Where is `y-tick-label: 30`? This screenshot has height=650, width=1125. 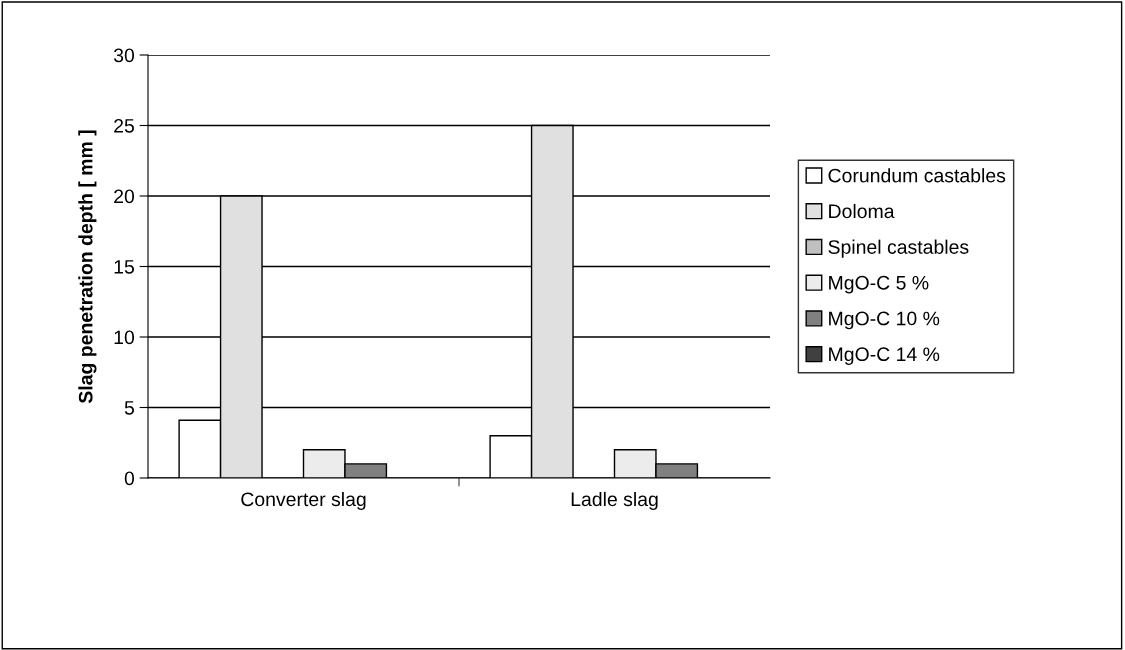 y-tick-label: 30 is located at coordinates (124, 55).